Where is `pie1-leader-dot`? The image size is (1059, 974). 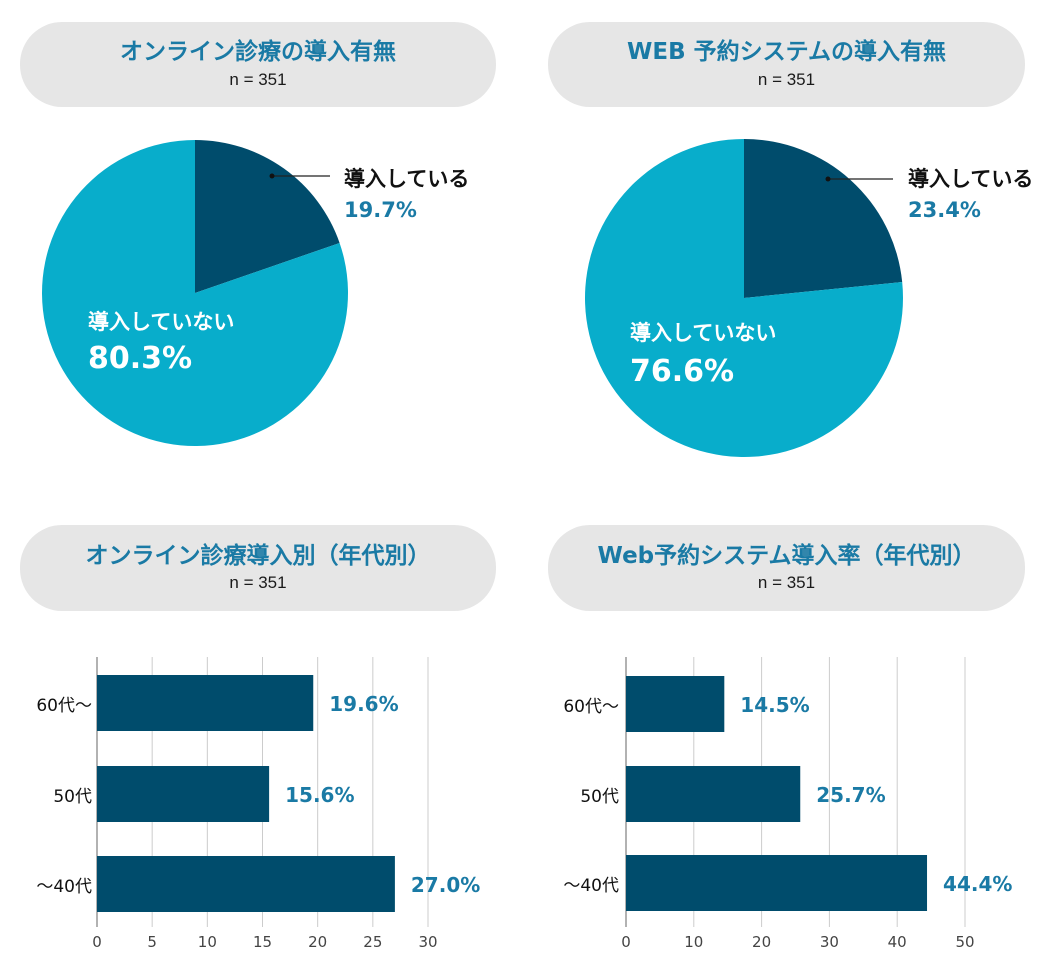 pie1-leader-dot is located at coordinates (272, 176).